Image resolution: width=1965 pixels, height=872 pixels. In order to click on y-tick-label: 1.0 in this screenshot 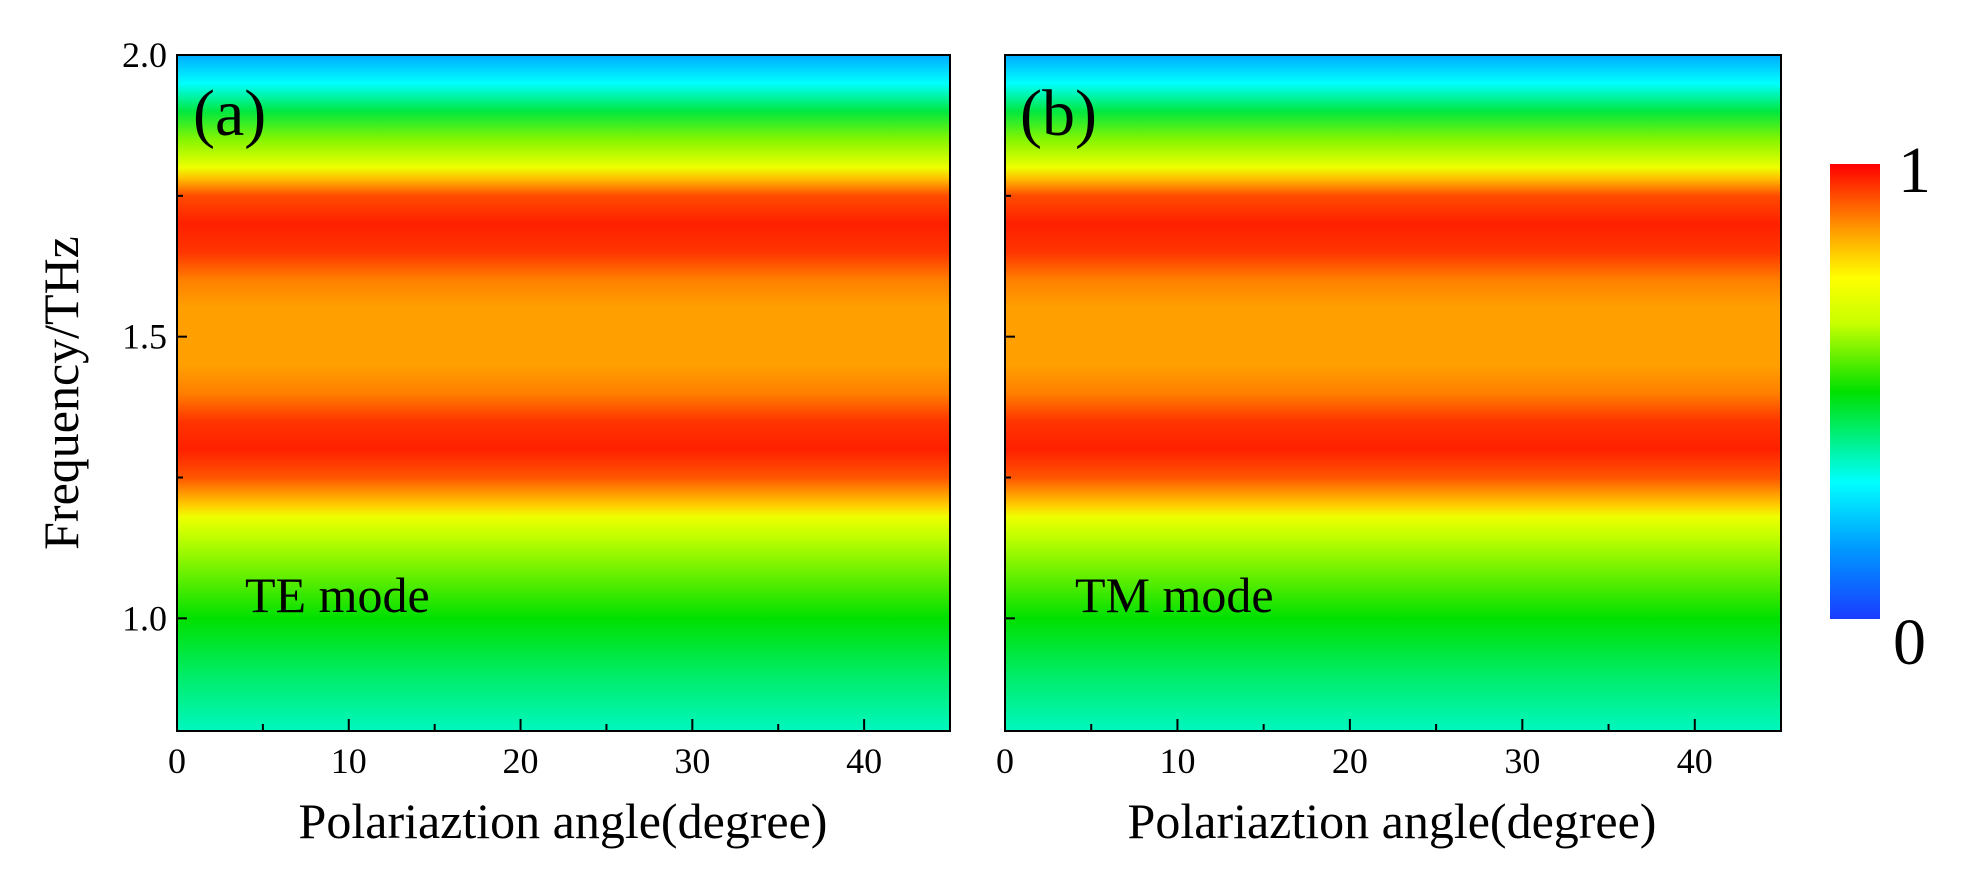, I will do `click(144, 618)`.